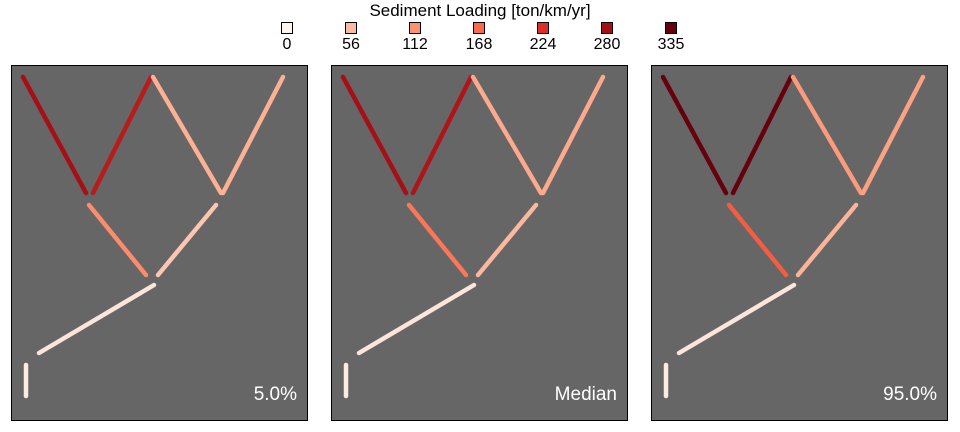  Describe the element at coordinates (287, 44) in the screenshot. I see `legend-label: 0` at that location.